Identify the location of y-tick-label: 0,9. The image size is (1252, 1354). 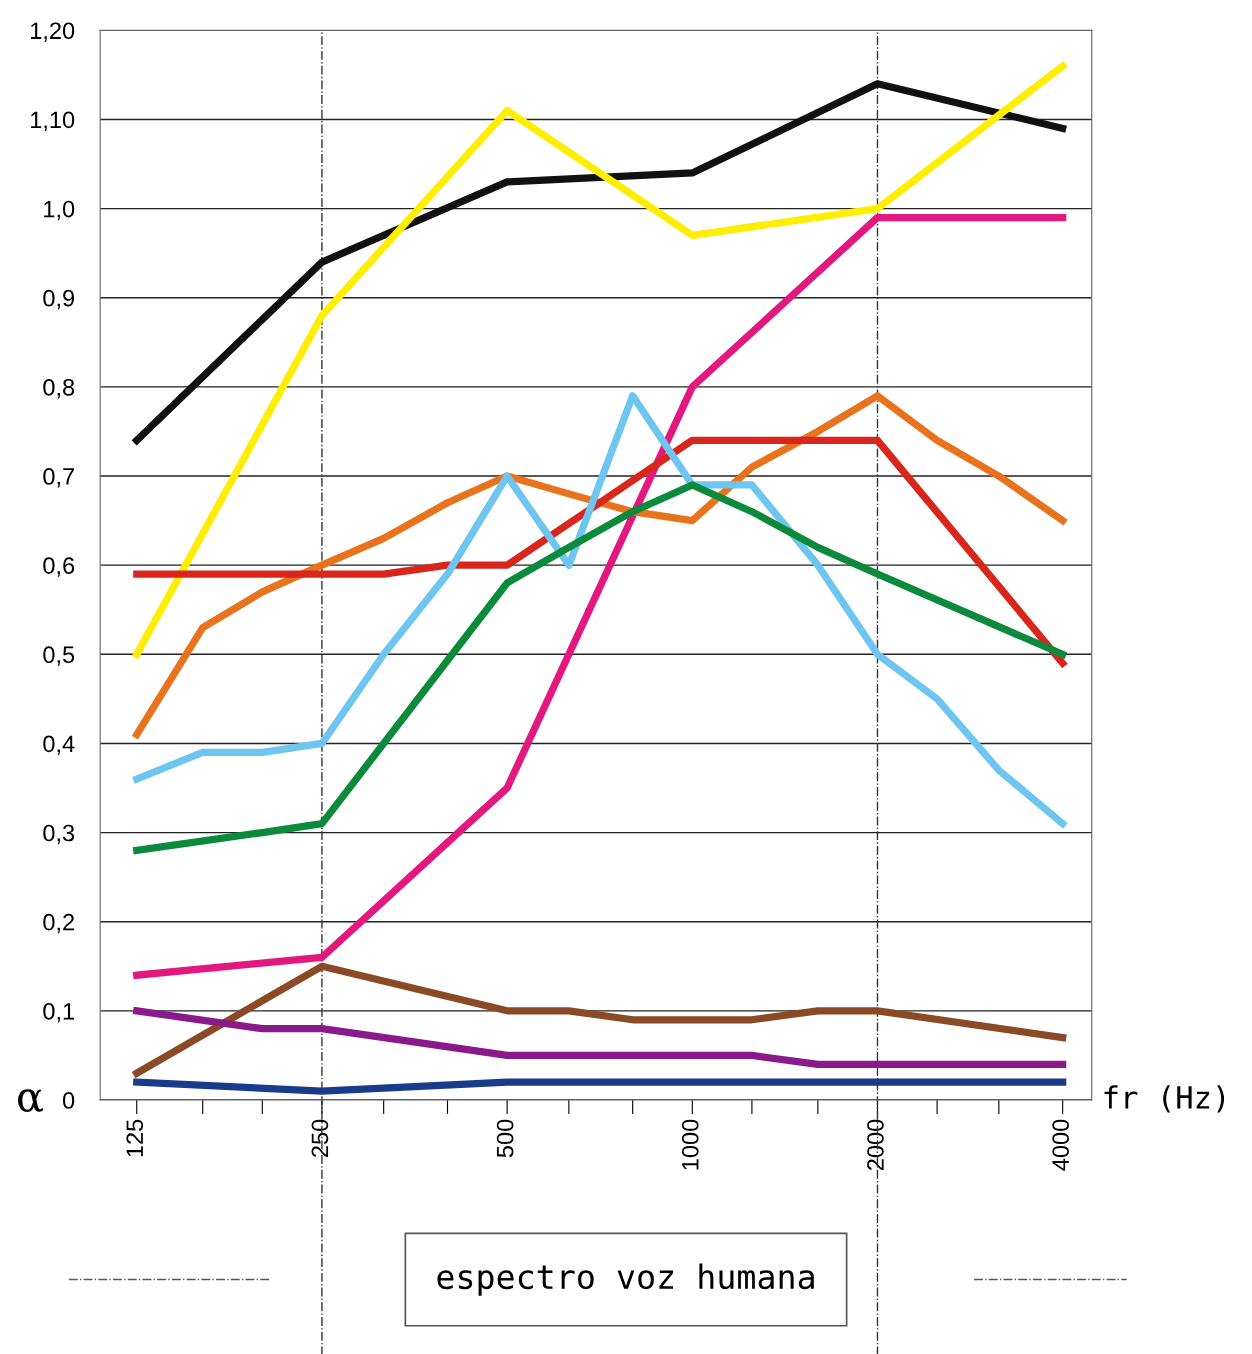
(59, 299).